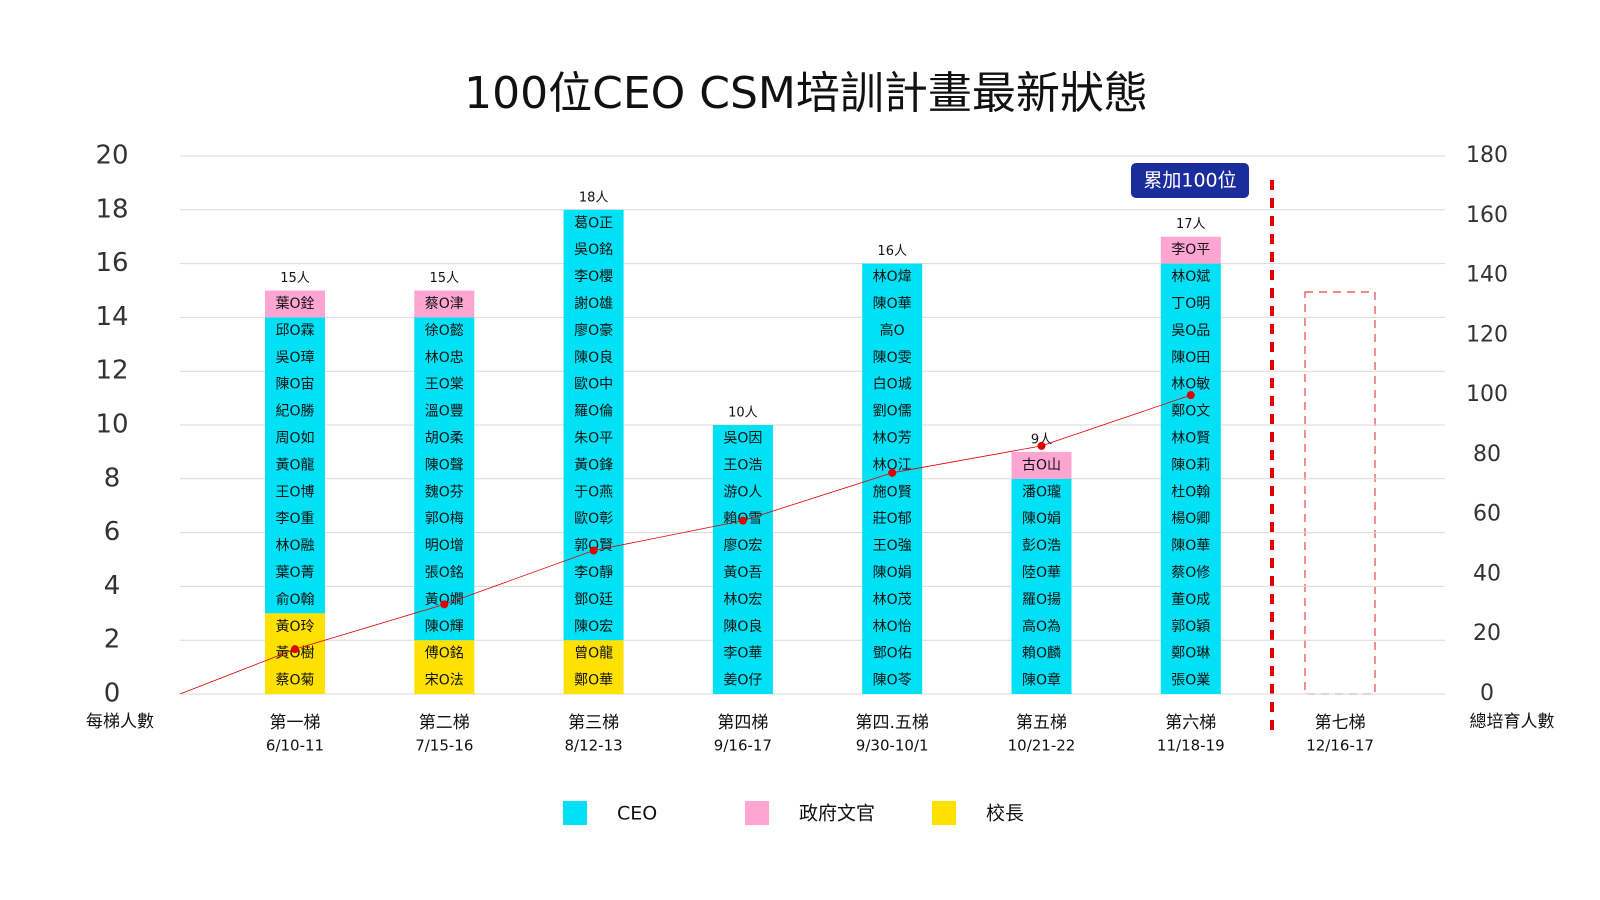  What do you see at coordinates (1190, 681) in the screenshot?
I see `member-name: 張O業` at bounding box center [1190, 681].